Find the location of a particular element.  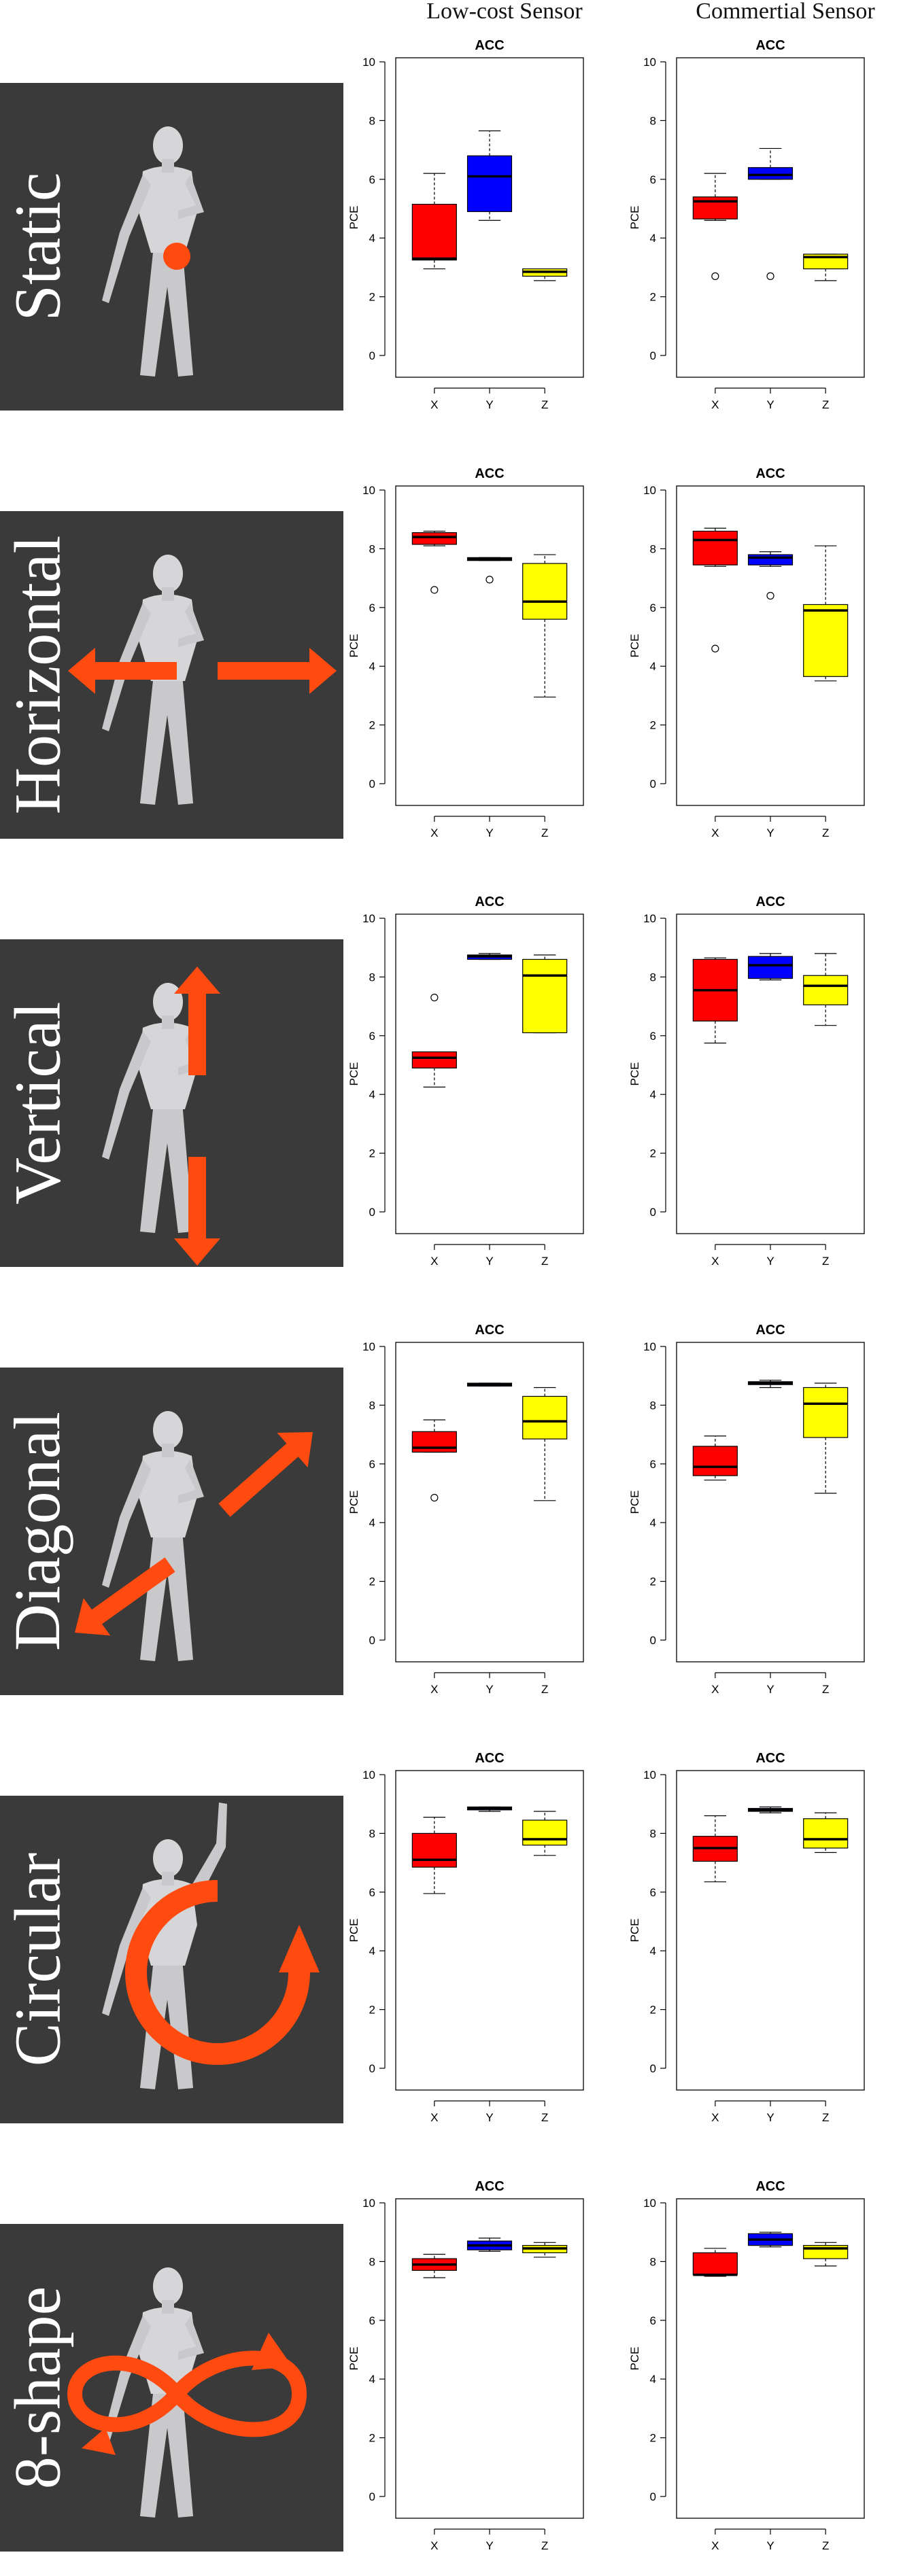

plot-circular-low-cost: ACC 0 2 4 6 8 10 PCE X Y Z is located at coordinates (497, 1948).